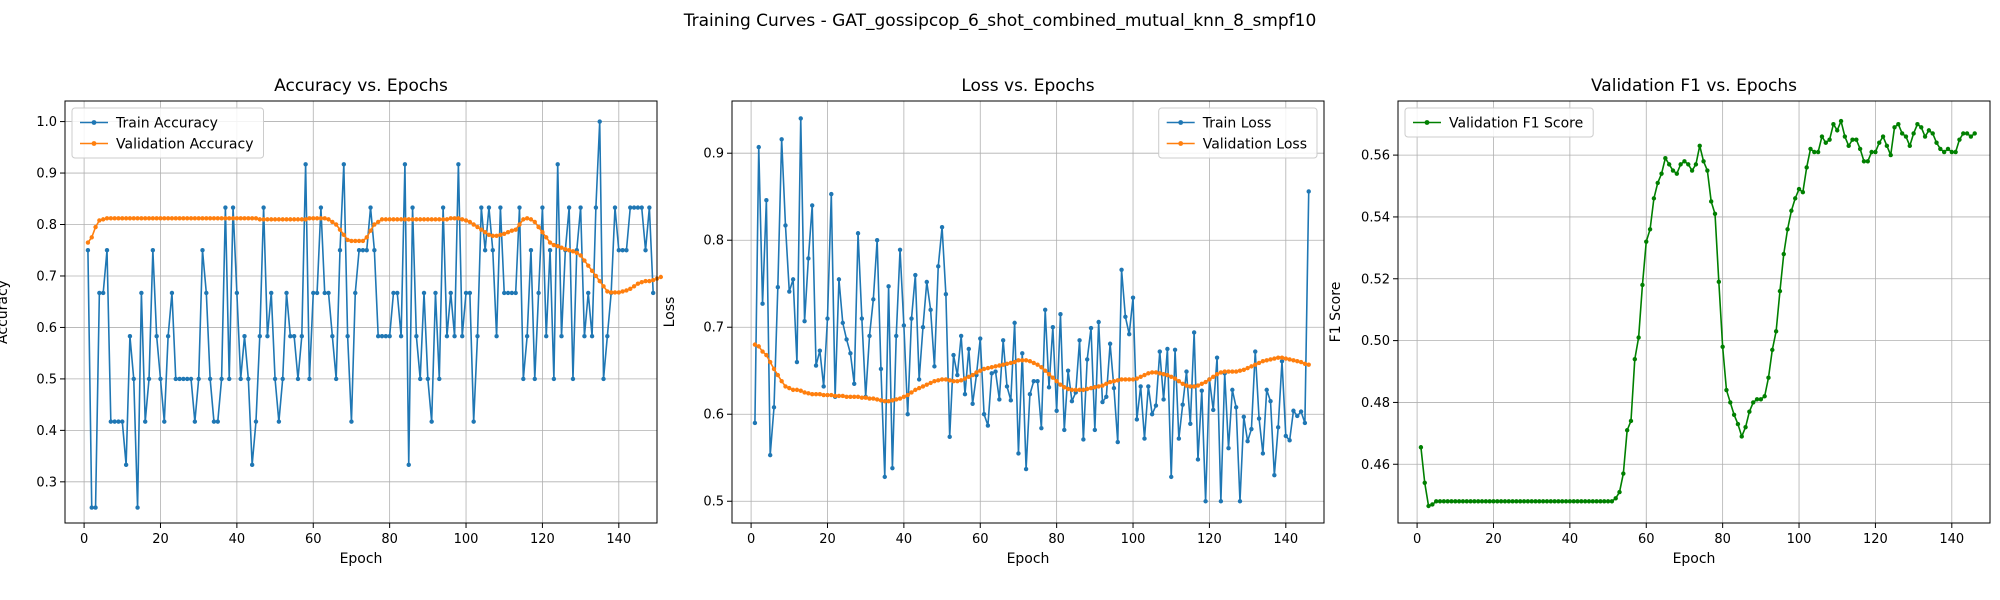 The image size is (2000, 600). Describe the element at coordinates (1516, 124) in the screenshot. I see `f1-legend-label: Validation F1 Score` at that location.